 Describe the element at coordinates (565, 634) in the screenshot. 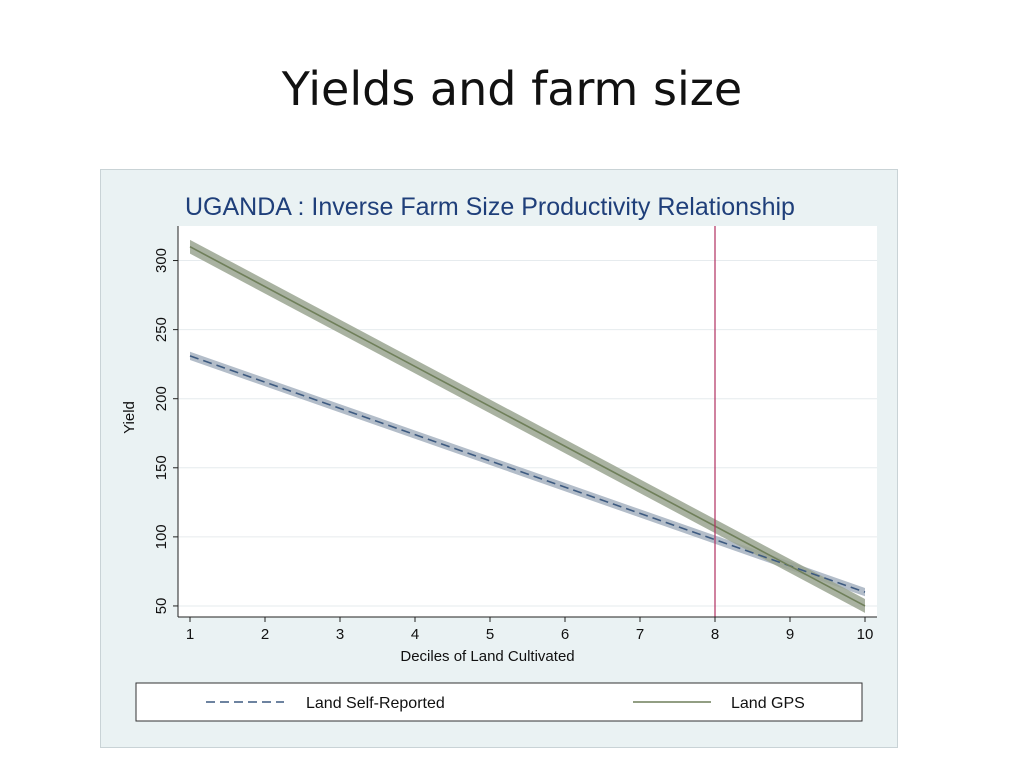

I see `x-tick-label: 6` at that location.